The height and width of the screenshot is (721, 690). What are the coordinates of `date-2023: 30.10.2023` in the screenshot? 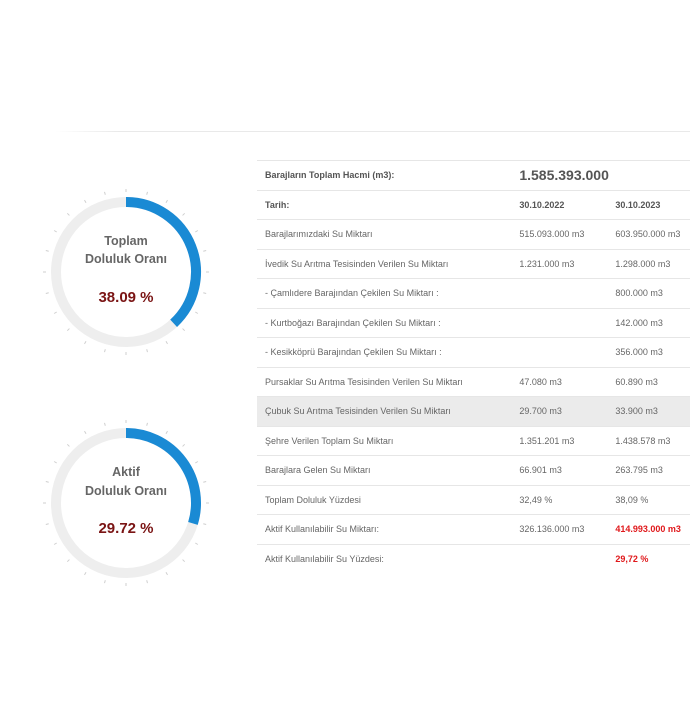 It's located at (648, 204).